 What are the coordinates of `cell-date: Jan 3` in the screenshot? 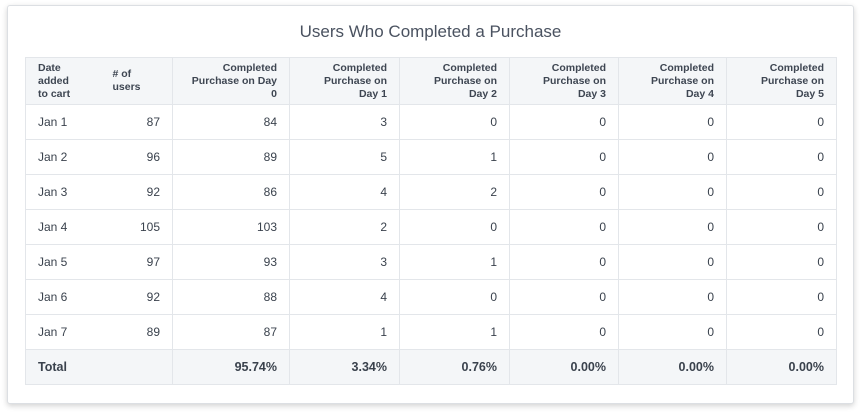 It's located at (63, 192).